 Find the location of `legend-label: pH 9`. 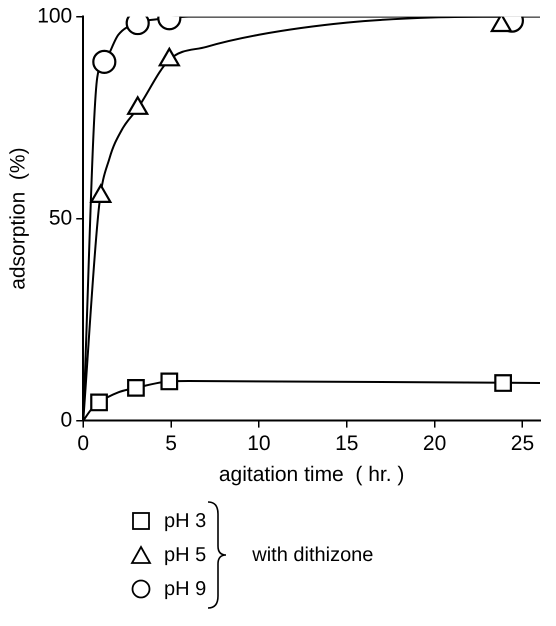

legend-label: pH 9 is located at coordinates (185, 589).